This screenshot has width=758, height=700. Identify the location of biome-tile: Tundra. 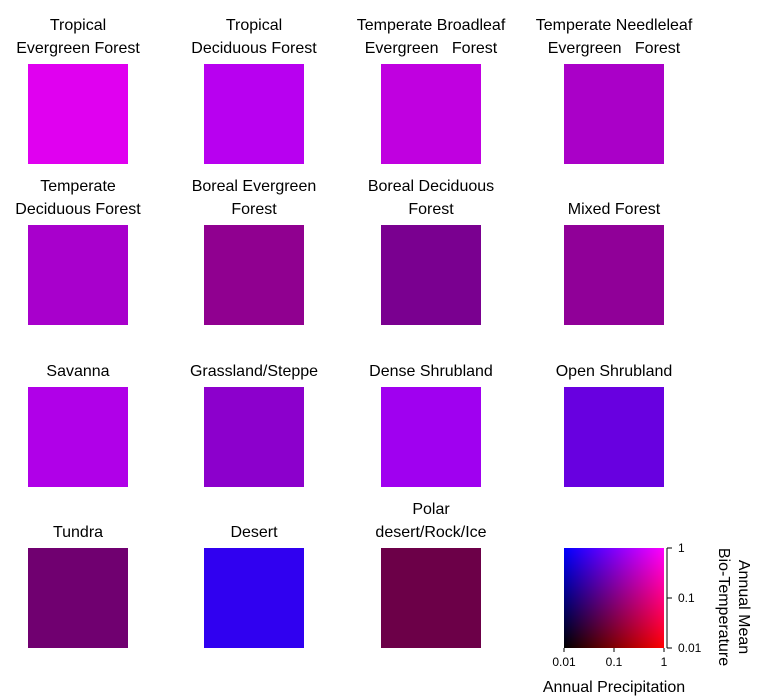
(78, 586).